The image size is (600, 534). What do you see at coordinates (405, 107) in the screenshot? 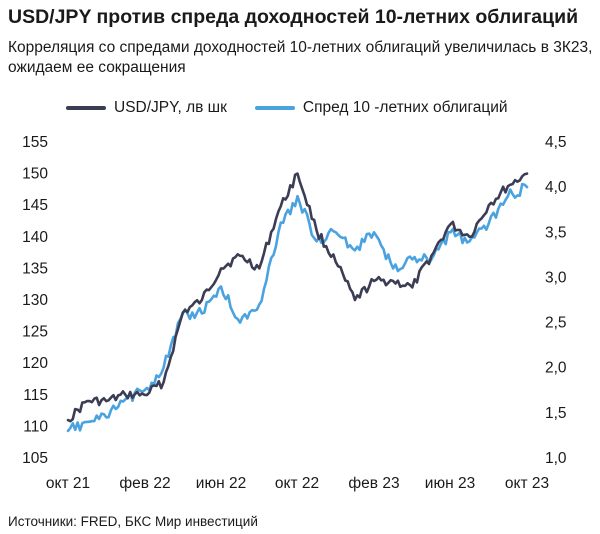
I see `legend-label-spread: Спред 10 -летних облигаций` at bounding box center [405, 107].